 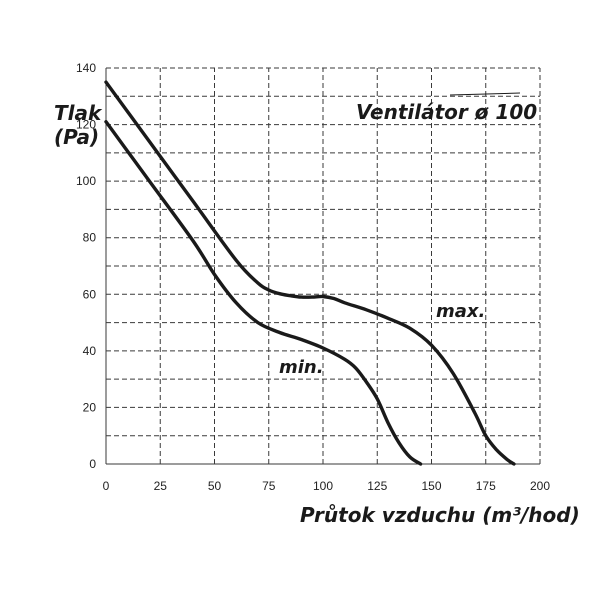 What do you see at coordinates (78, 113) in the screenshot?
I see `y-axis-label-line: Tlak` at bounding box center [78, 113].